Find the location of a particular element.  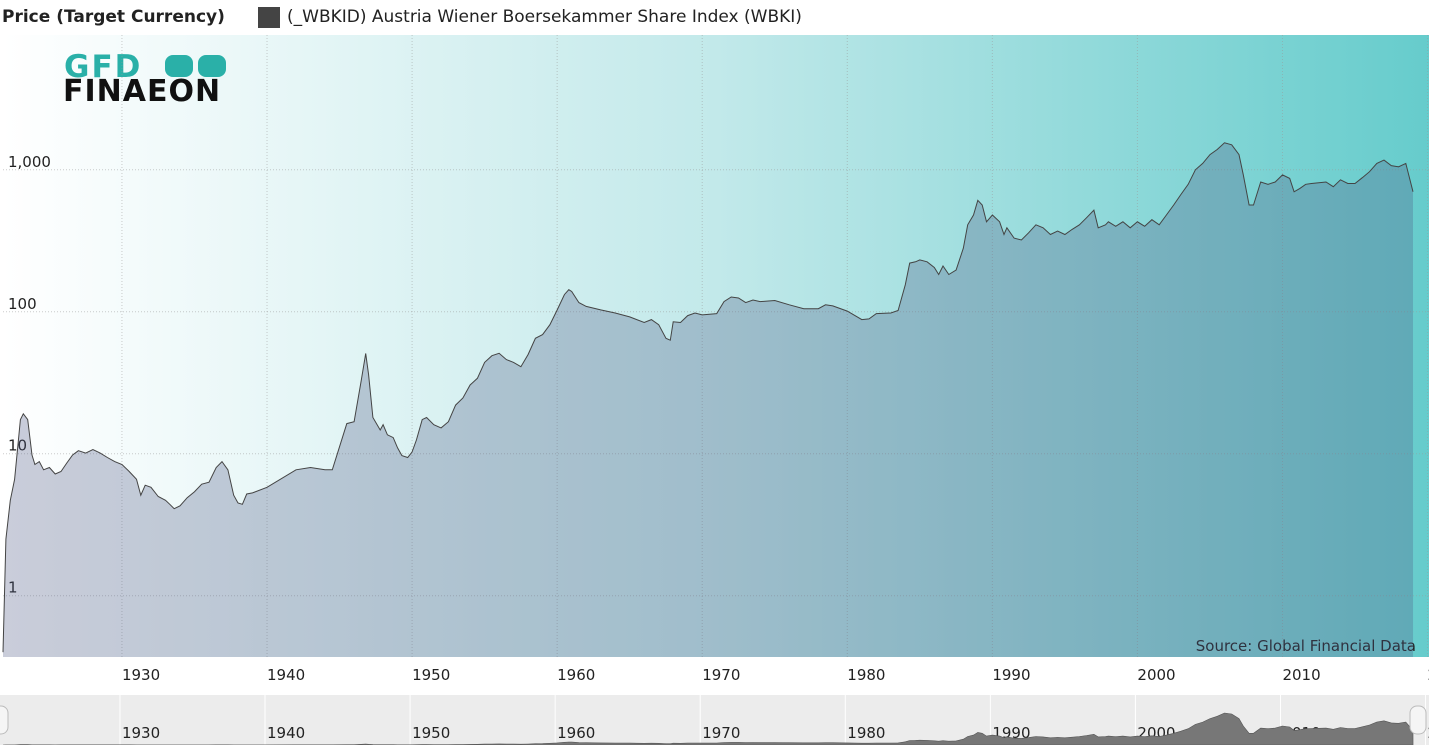

navigator-tick-label: 1930 is located at coordinates (141, 733).